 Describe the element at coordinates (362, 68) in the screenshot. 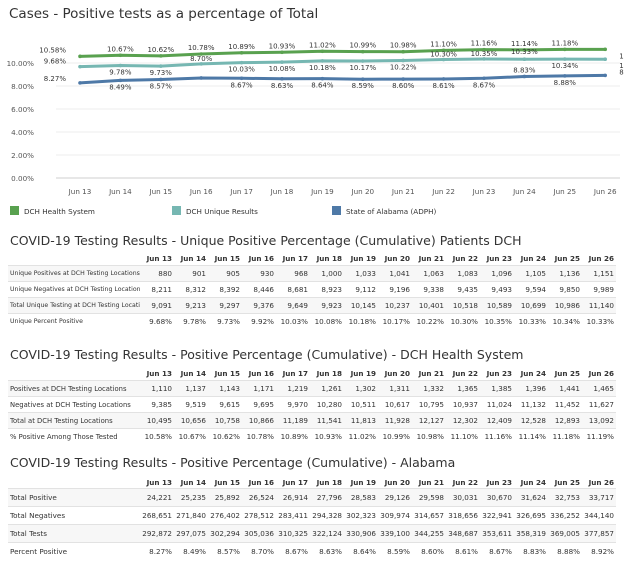

I see `data-label: 10.17%` at that location.